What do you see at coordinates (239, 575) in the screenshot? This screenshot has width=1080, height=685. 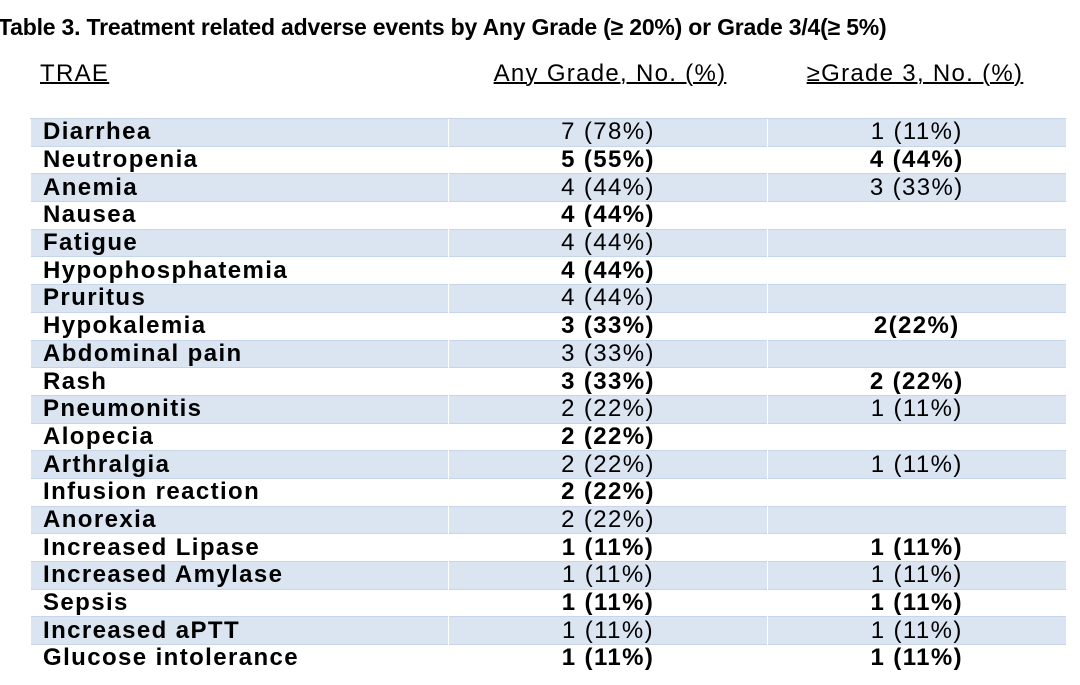 I see `table-cell: Increased Amylase` at bounding box center [239, 575].